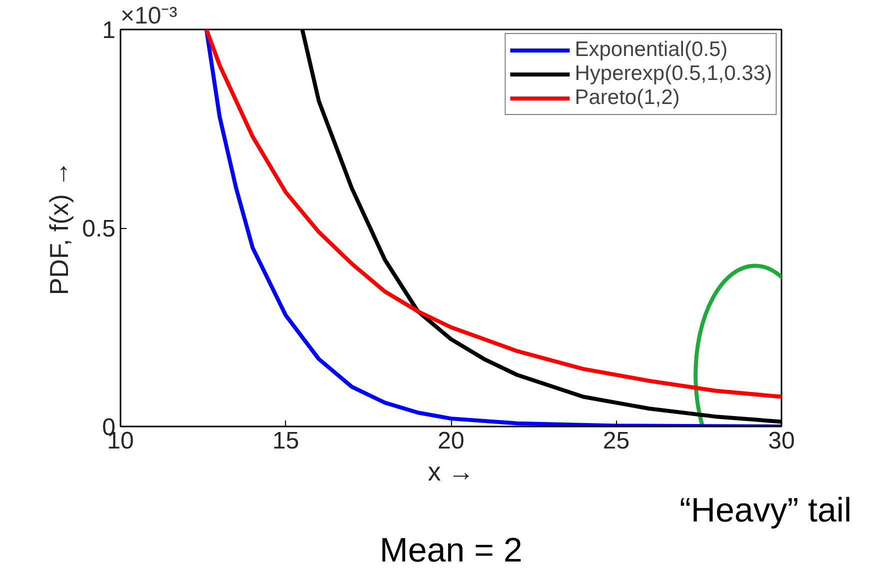  I want to click on text: ×10⁻³, so click(149, 16).